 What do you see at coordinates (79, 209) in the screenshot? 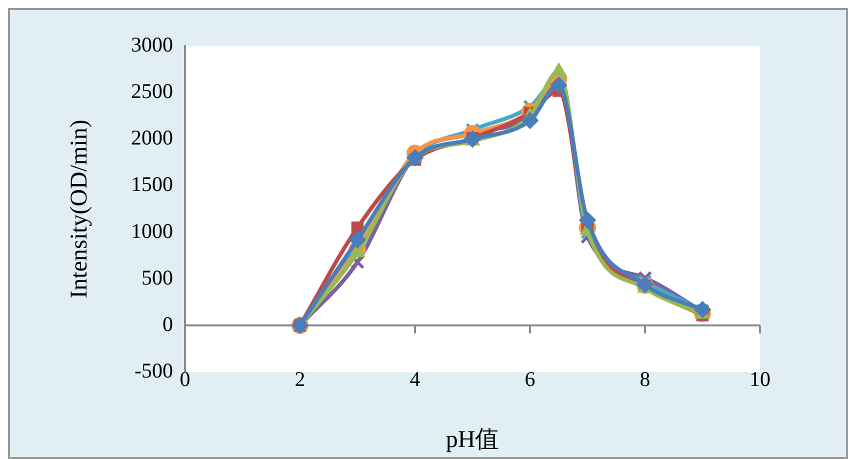
I see `y-axis-title: Intensity(OD/min)` at bounding box center [79, 209].